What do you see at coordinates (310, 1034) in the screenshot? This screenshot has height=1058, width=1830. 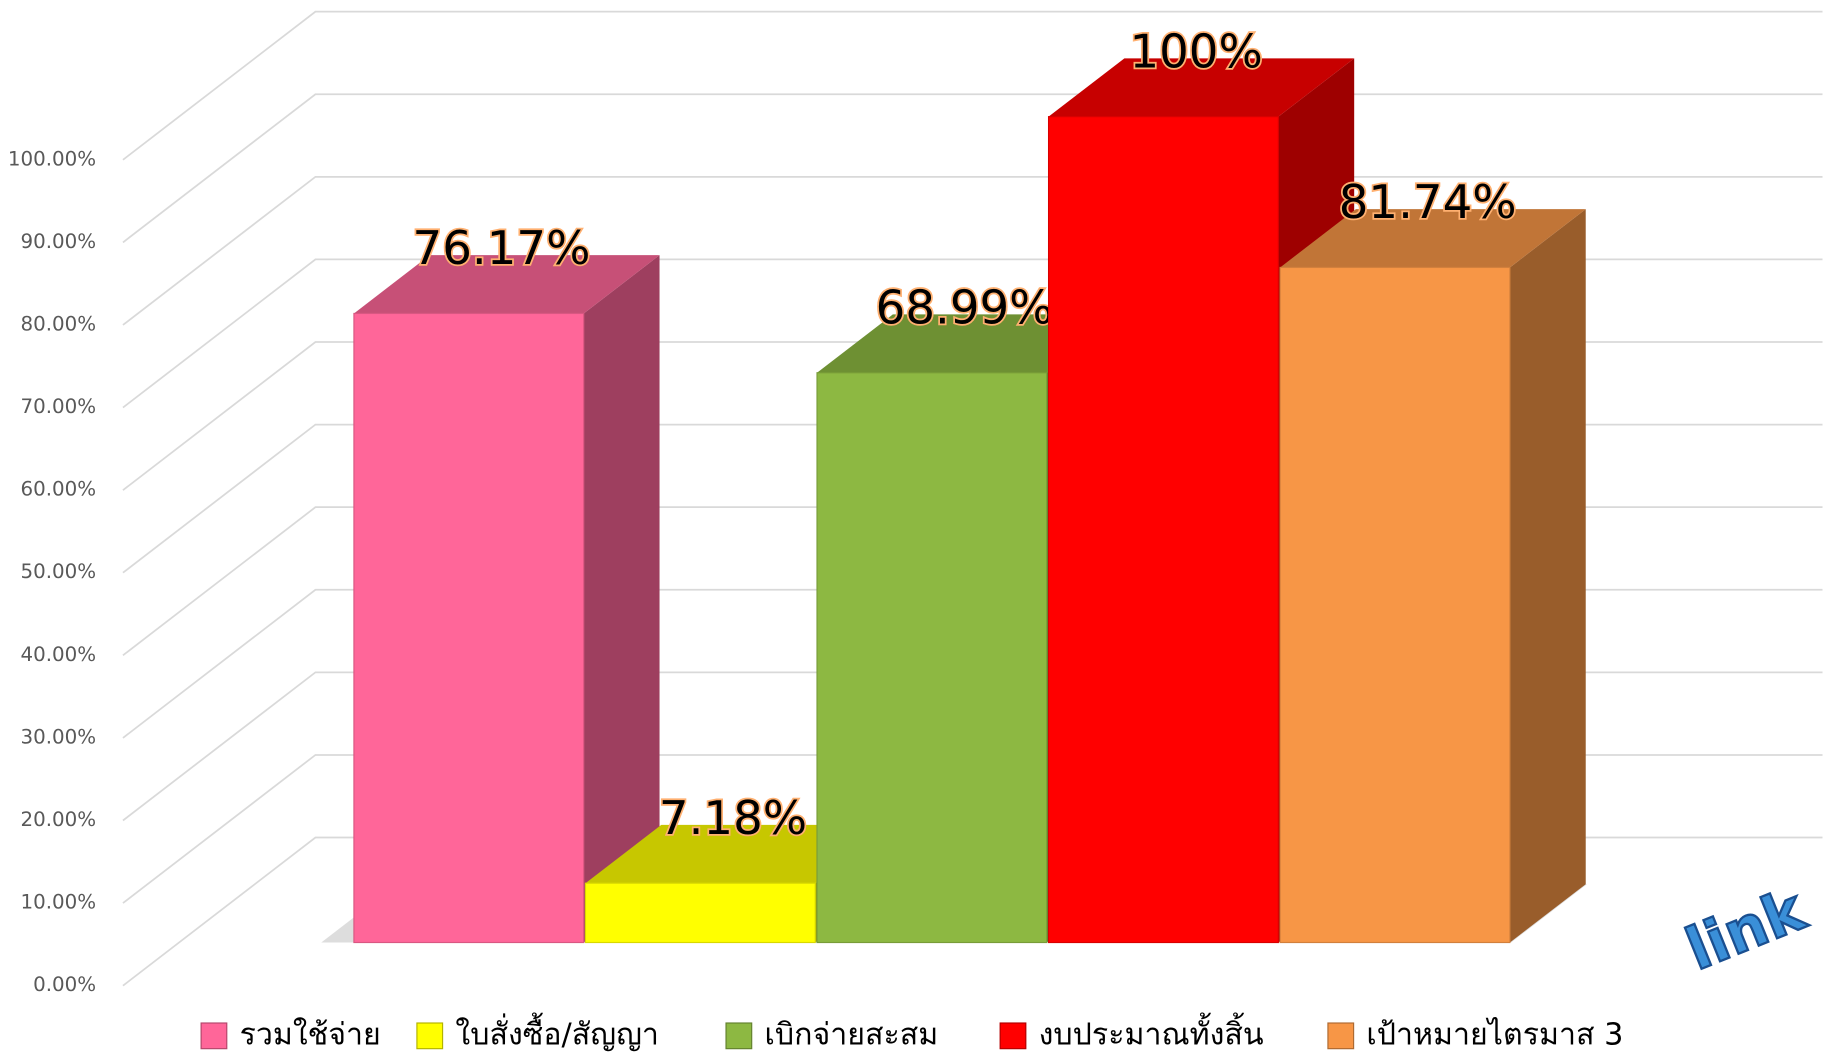 I see `legend-label: รวมใช้จ่าย` at bounding box center [310, 1034].